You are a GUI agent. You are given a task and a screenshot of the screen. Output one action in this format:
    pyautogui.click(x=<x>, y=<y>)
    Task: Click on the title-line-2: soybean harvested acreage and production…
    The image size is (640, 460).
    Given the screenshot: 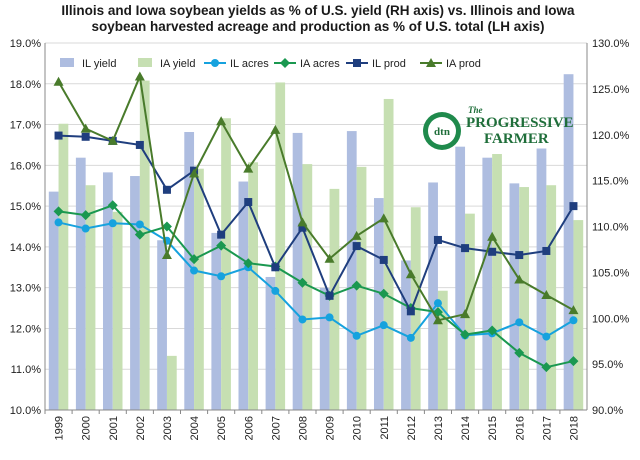 What is the action you would take?
    pyautogui.click(x=317, y=26)
    